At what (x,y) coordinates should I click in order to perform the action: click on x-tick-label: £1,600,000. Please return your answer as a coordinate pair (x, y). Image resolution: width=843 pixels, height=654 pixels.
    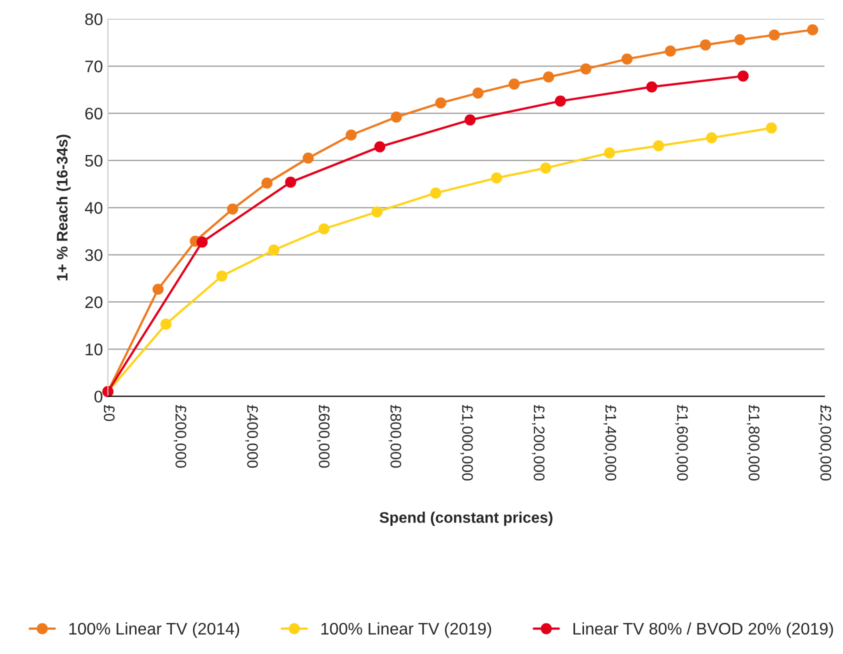
    Looking at the image, I should click on (681, 443).